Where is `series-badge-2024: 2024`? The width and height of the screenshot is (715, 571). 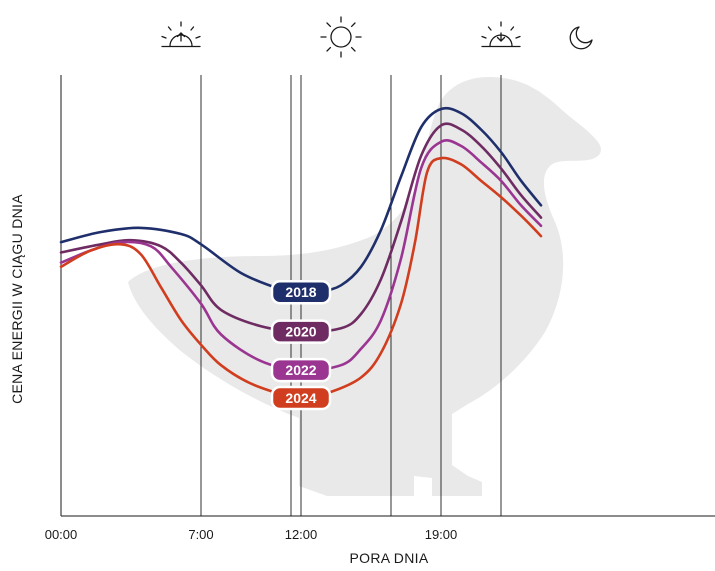 series-badge-2024: 2024 is located at coordinates (301, 398).